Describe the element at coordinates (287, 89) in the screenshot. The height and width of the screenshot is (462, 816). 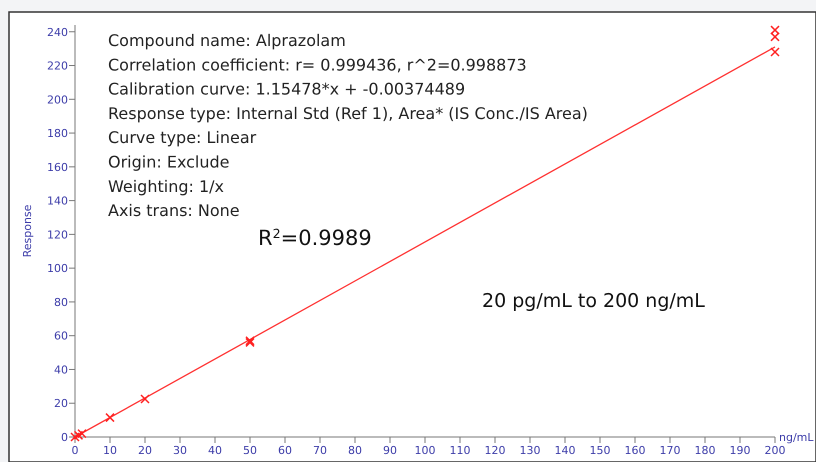
I see `annotation: Calibration curve: 1.15478*x + -0.00374489` at that location.